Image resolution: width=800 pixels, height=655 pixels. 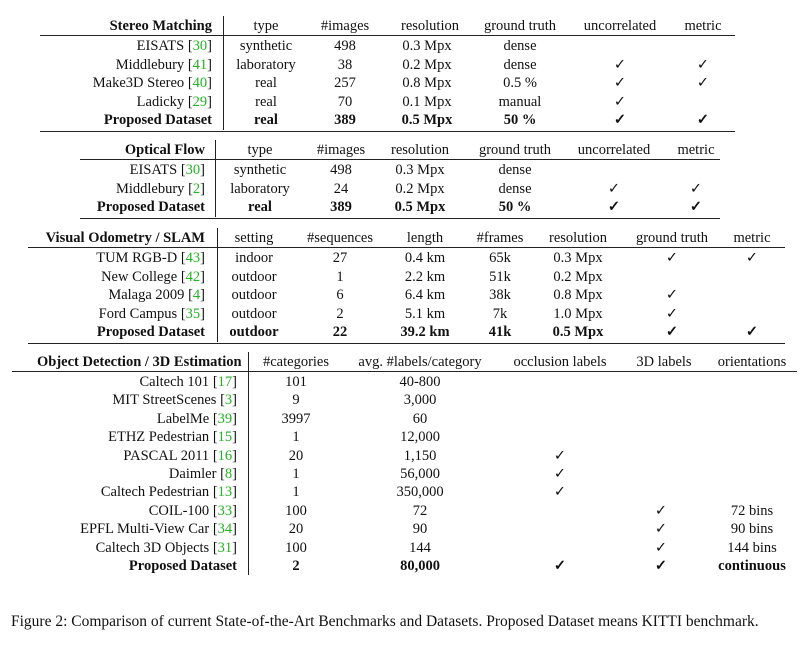 What do you see at coordinates (254, 258) in the screenshot?
I see `vo-setting: indoor` at bounding box center [254, 258].